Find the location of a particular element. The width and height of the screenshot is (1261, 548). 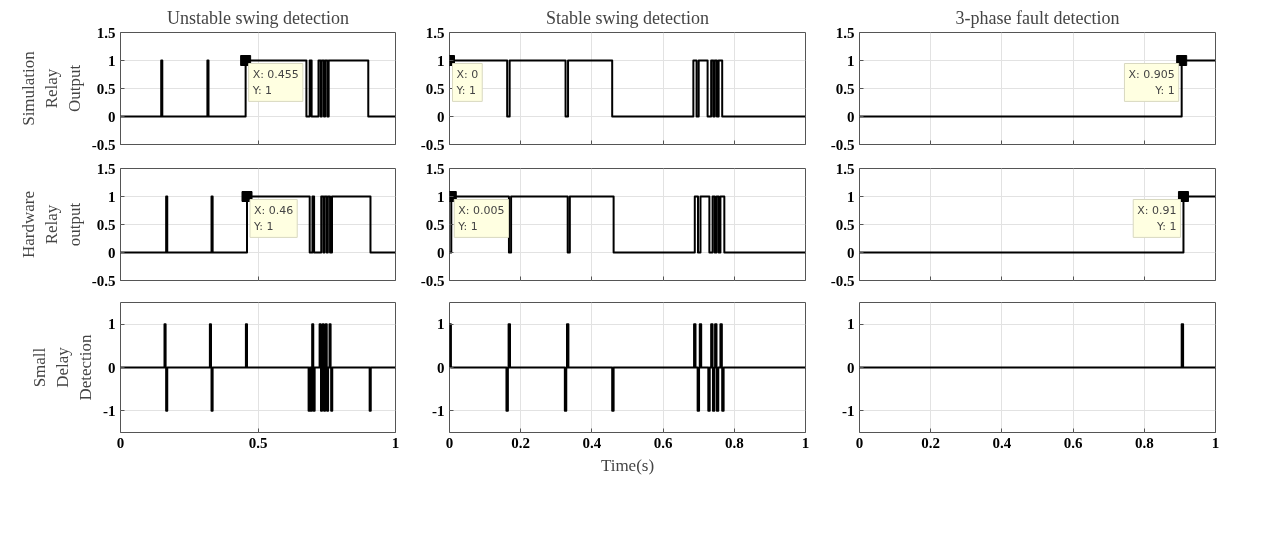

x-axis-title: Time(s) is located at coordinates (627, 465).